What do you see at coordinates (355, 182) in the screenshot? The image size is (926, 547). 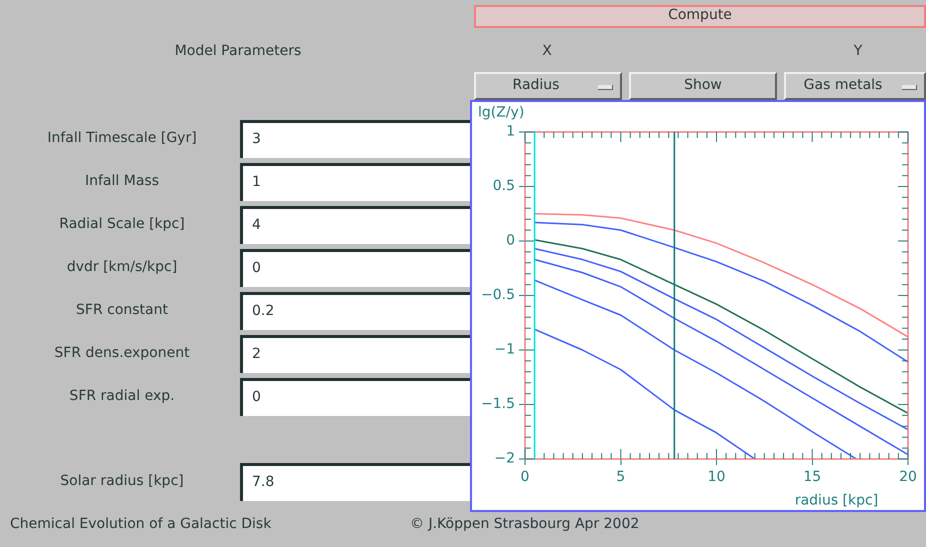 I see `text-field: 1` at bounding box center [355, 182].